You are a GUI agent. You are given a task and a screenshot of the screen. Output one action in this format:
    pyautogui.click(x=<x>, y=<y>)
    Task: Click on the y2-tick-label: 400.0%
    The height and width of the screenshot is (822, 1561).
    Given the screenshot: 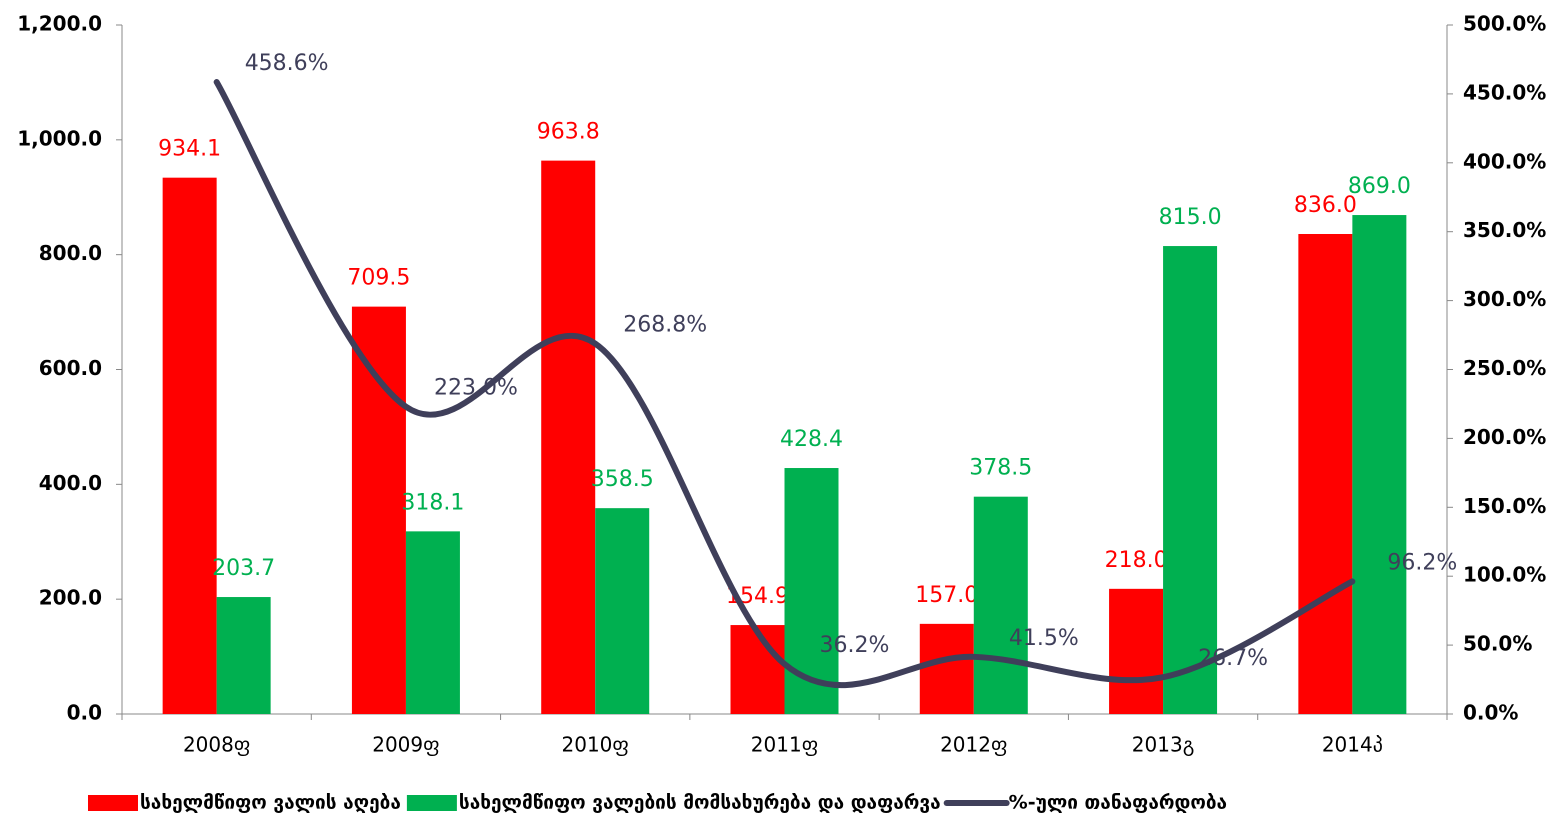 What is the action you would take?
    pyautogui.click(x=1504, y=161)
    